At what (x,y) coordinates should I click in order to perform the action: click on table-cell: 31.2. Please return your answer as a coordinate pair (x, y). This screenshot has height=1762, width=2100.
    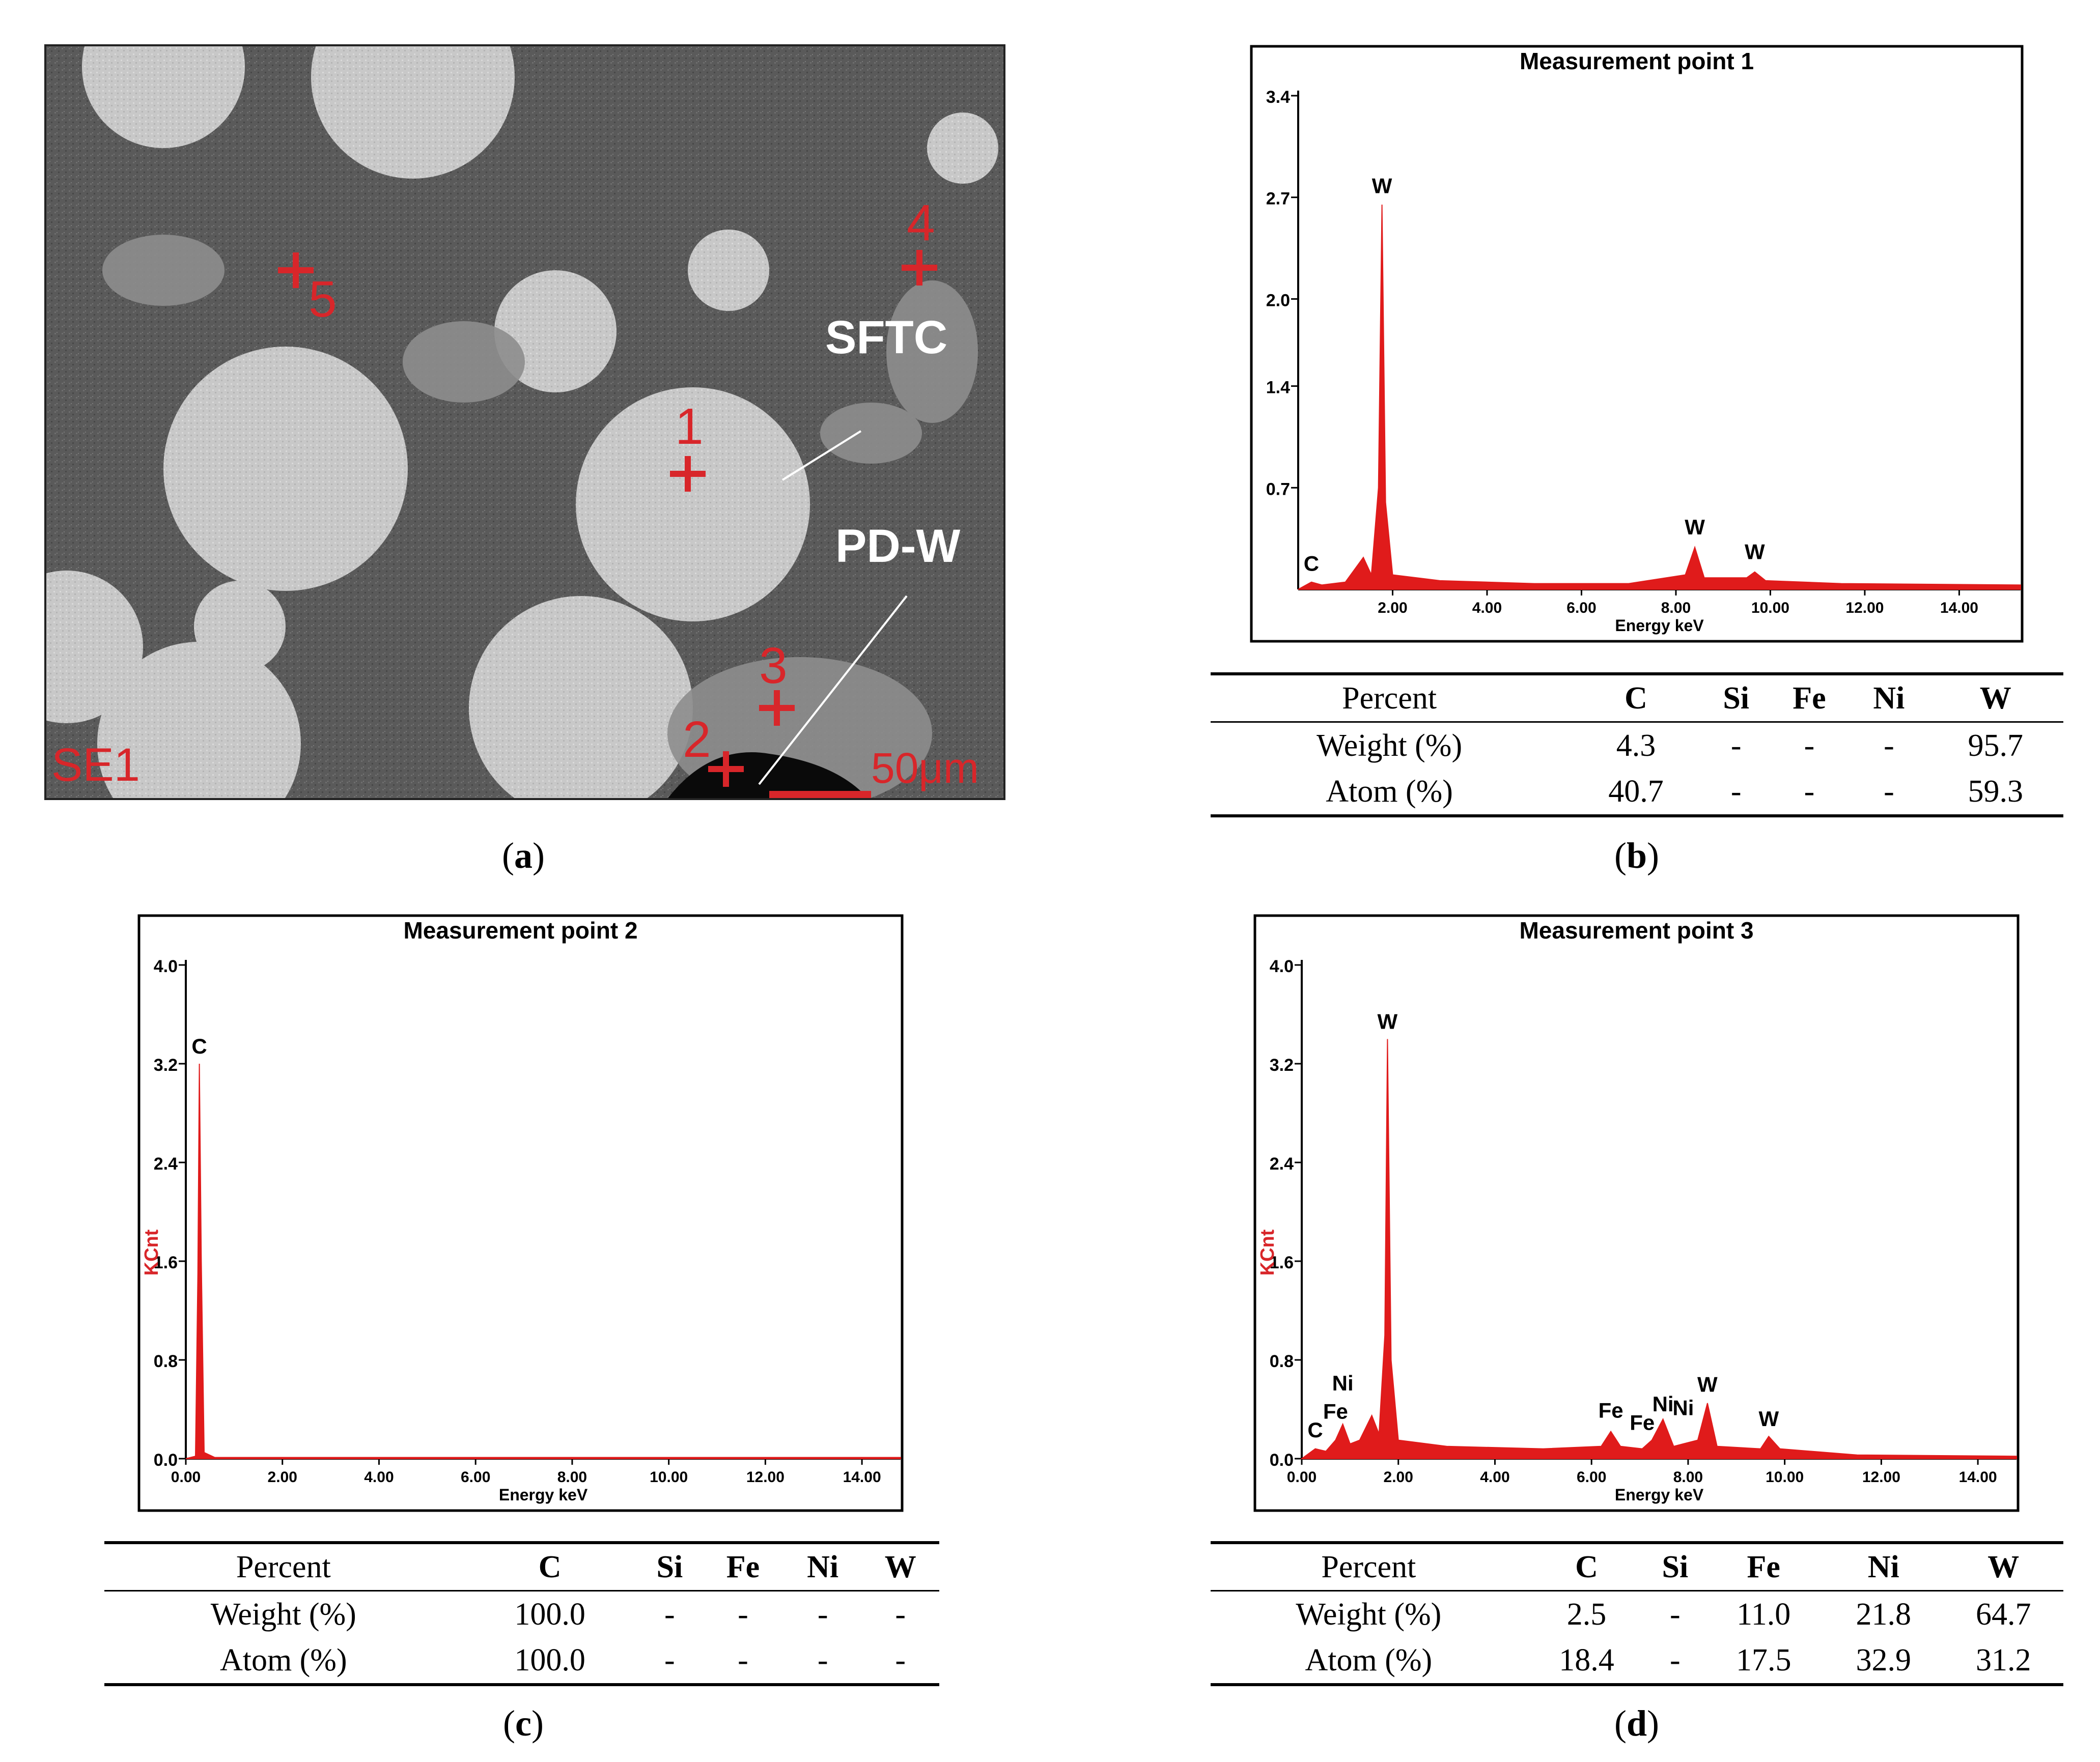
    Looking at the image, I should click on (2003, 1660).